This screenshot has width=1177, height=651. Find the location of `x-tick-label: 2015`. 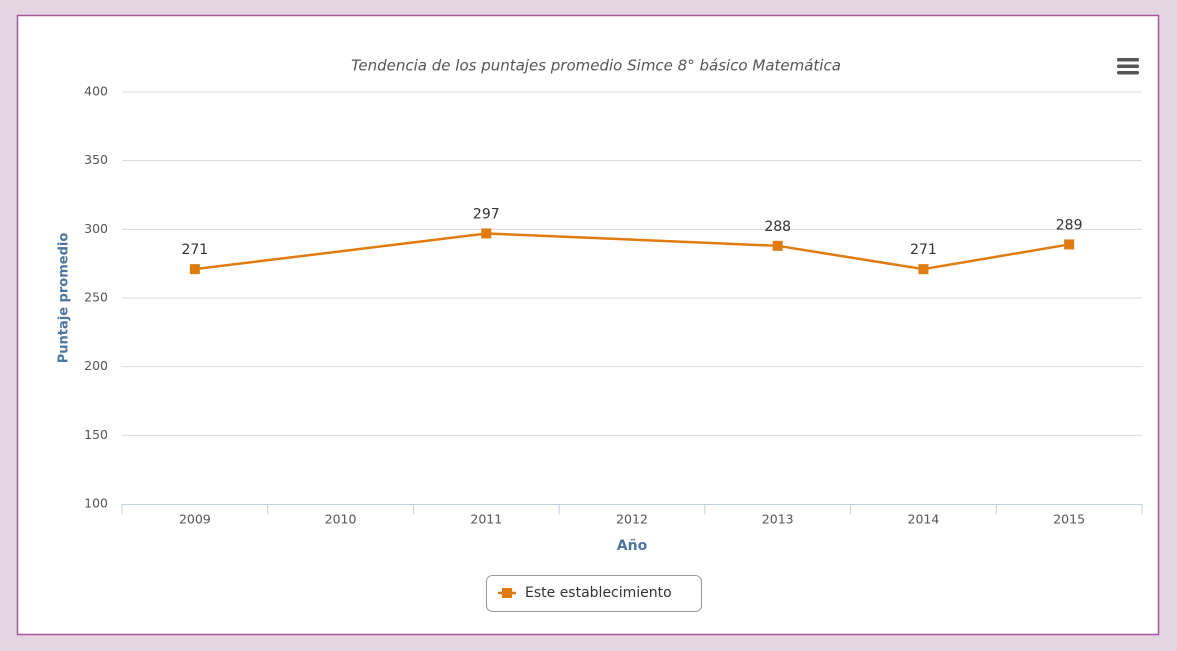

x-tick-label: 2015 is located at coordinates (1069, 519).